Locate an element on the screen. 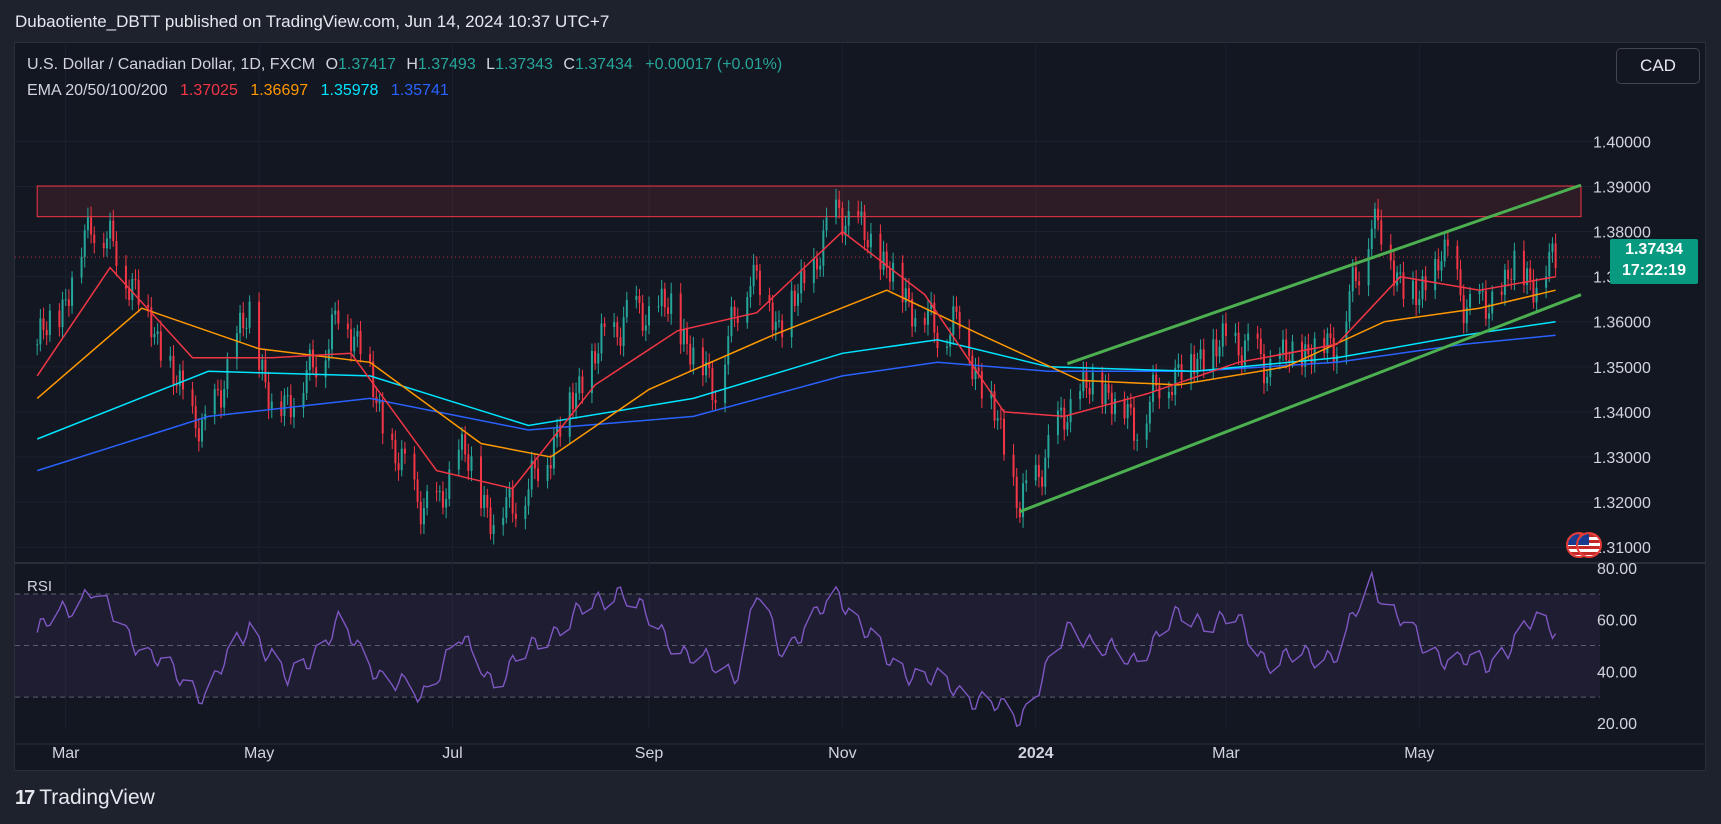 Image resolution: width=1721 pixels, height=824 pixels. channel-lower-trendline is located at coordinates (1300, 403).